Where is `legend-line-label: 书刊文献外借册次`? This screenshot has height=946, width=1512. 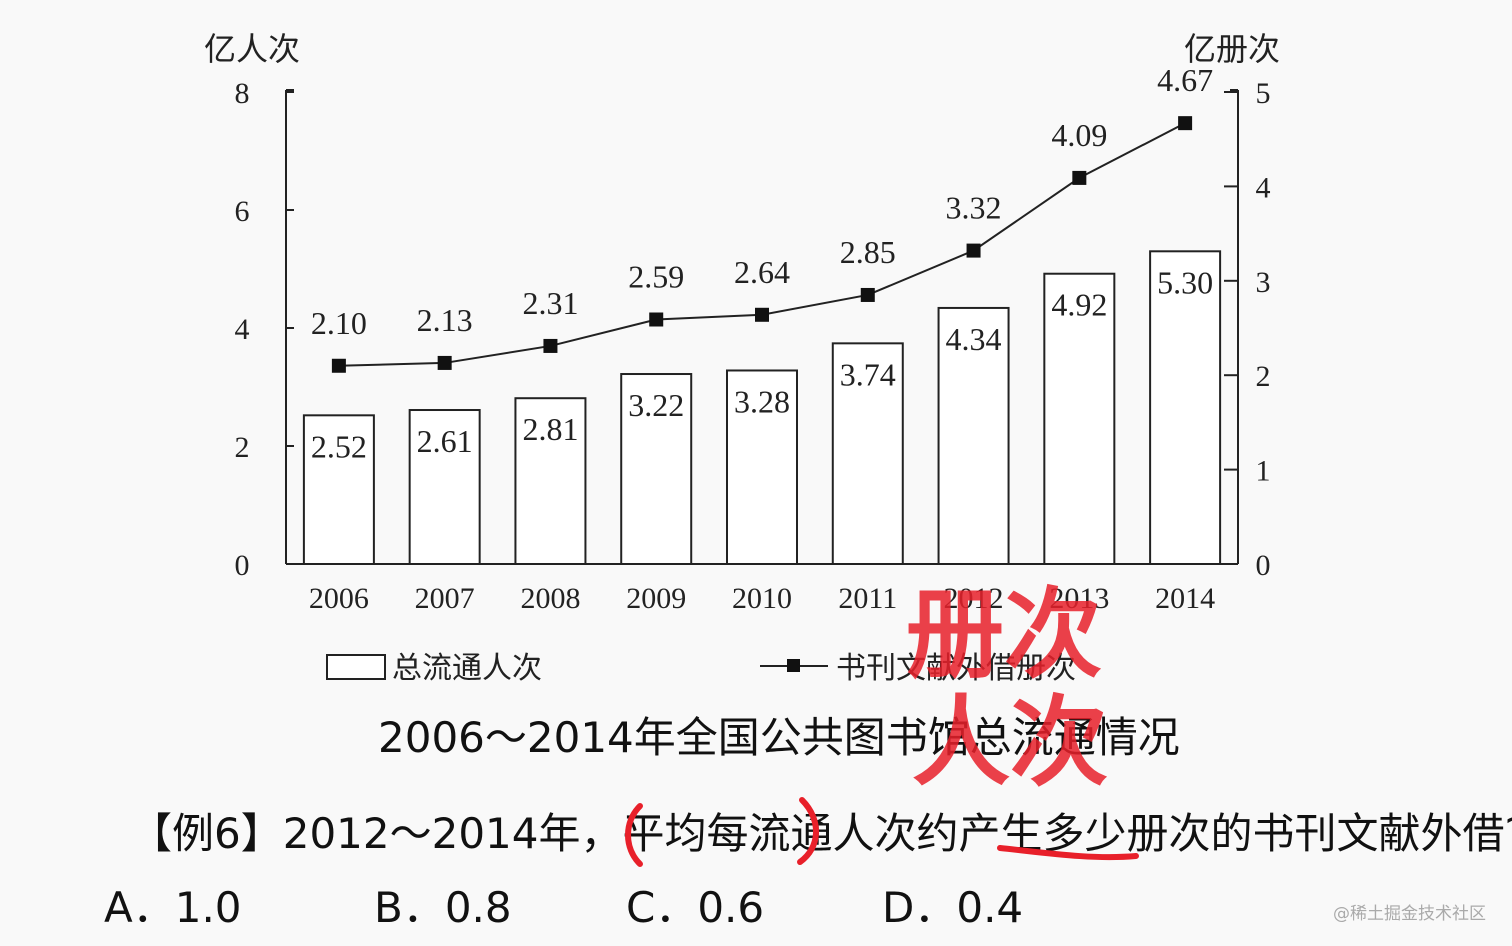
legend-line-label: 书刊文献外借册次 is located at coordinates (956, 668).